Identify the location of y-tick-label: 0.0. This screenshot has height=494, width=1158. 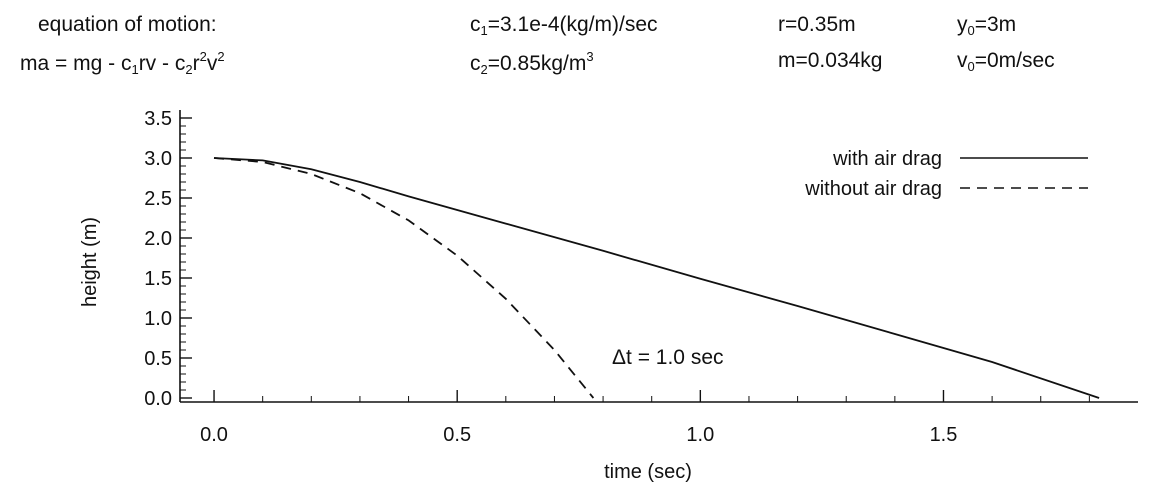
(158, 399).